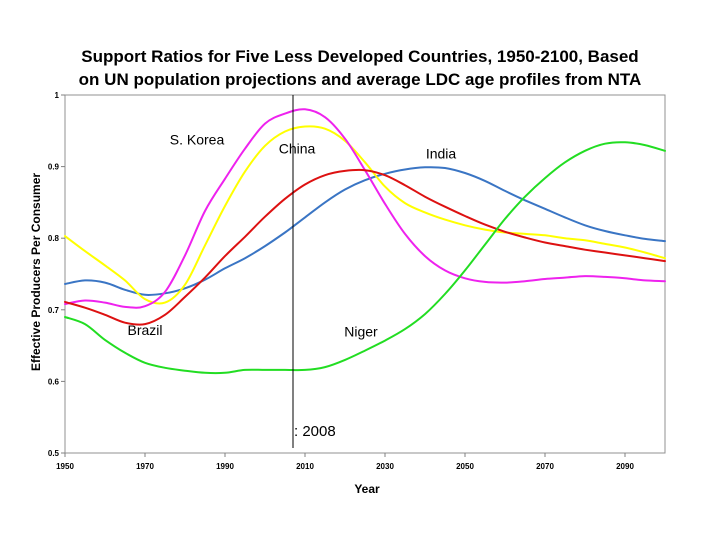 The height and width of the screenshot is (545, 720). Describe the element at coordinates (197, 139) in the screenshot. I see `series-label-s-korea: S. Korea` at that location.